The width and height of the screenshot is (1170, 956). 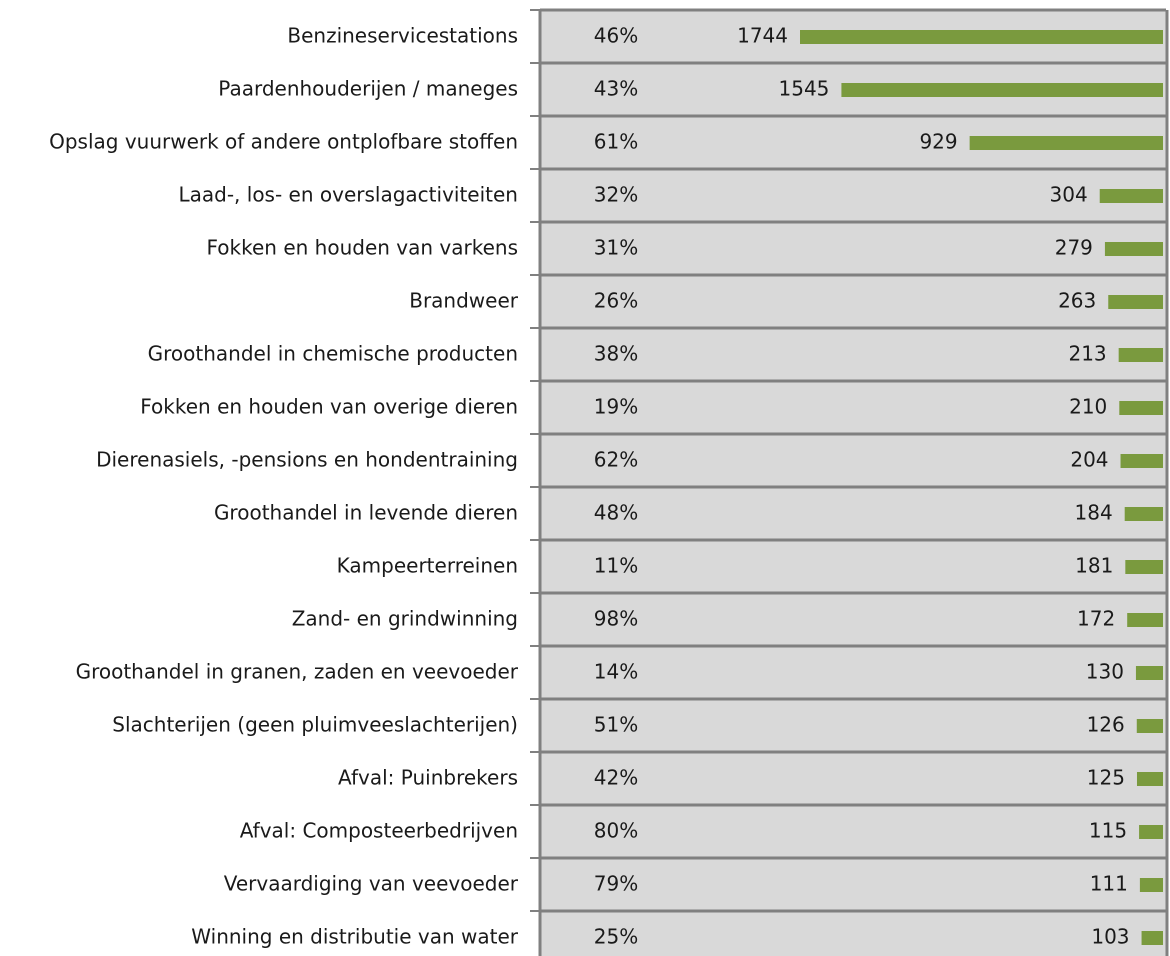 What do you see at coordinates (315, 725) in the screenshot?
I see `category-label: Slachterijen (geen pluimveeslachterijen)` at bounding box center [315, 725].